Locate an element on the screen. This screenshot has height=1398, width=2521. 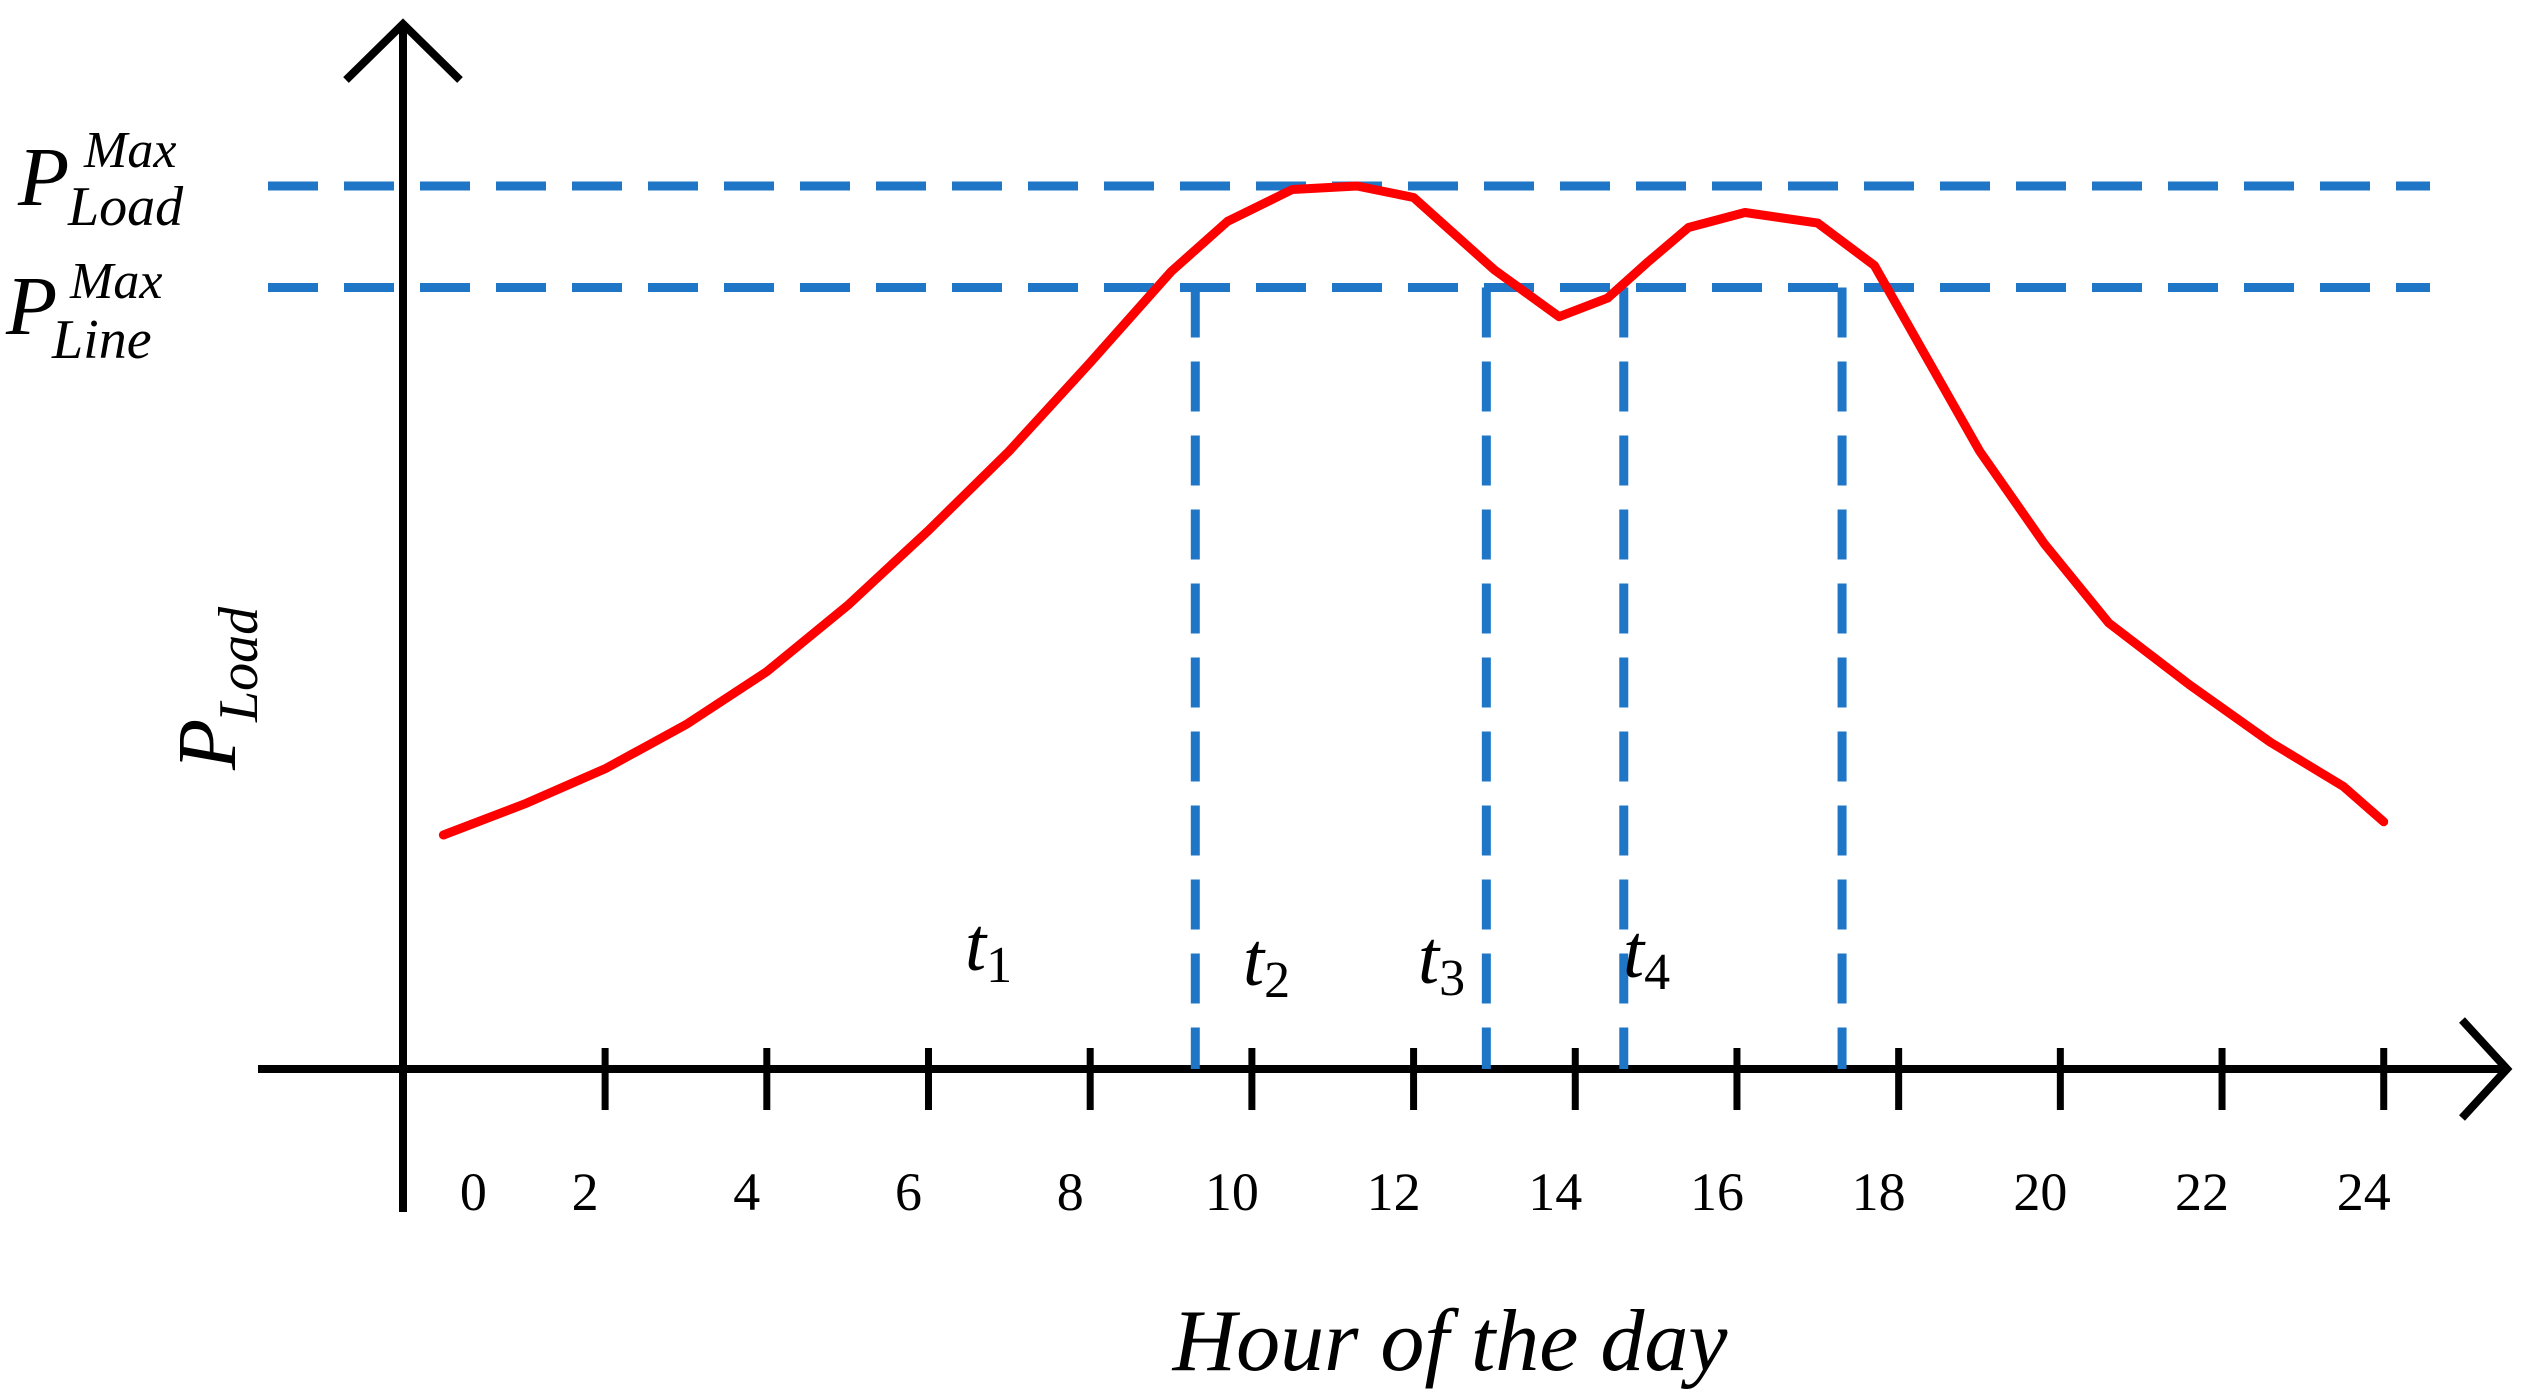
x-tick-label: 4 is located at coordinates (746, 1192).